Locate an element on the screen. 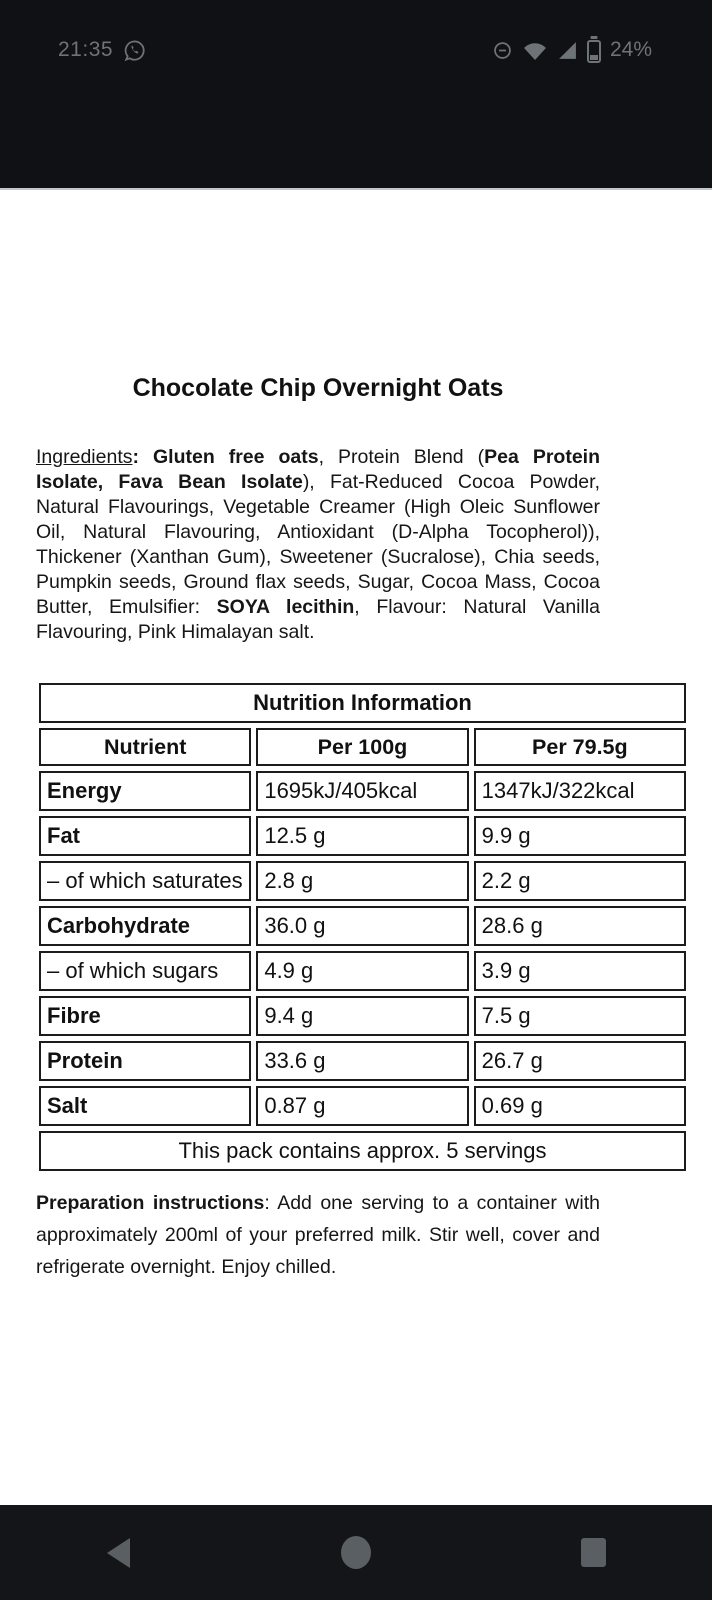 This screenshot has height=1600, width=712. nutrient-cell: Carbohydrate is located at coordinates (145, 926).